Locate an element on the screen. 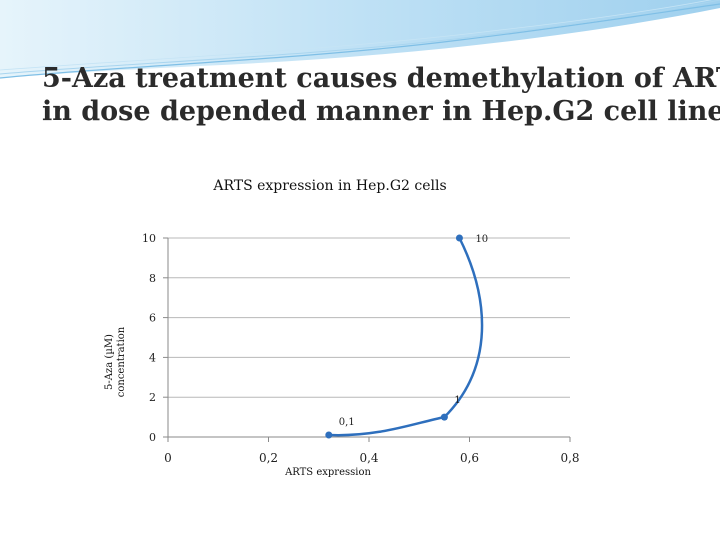 Image resolution: width=720 pixels, height=540 pixels. data-label-0,1: 0,1 is located at coordinates (347, 422).